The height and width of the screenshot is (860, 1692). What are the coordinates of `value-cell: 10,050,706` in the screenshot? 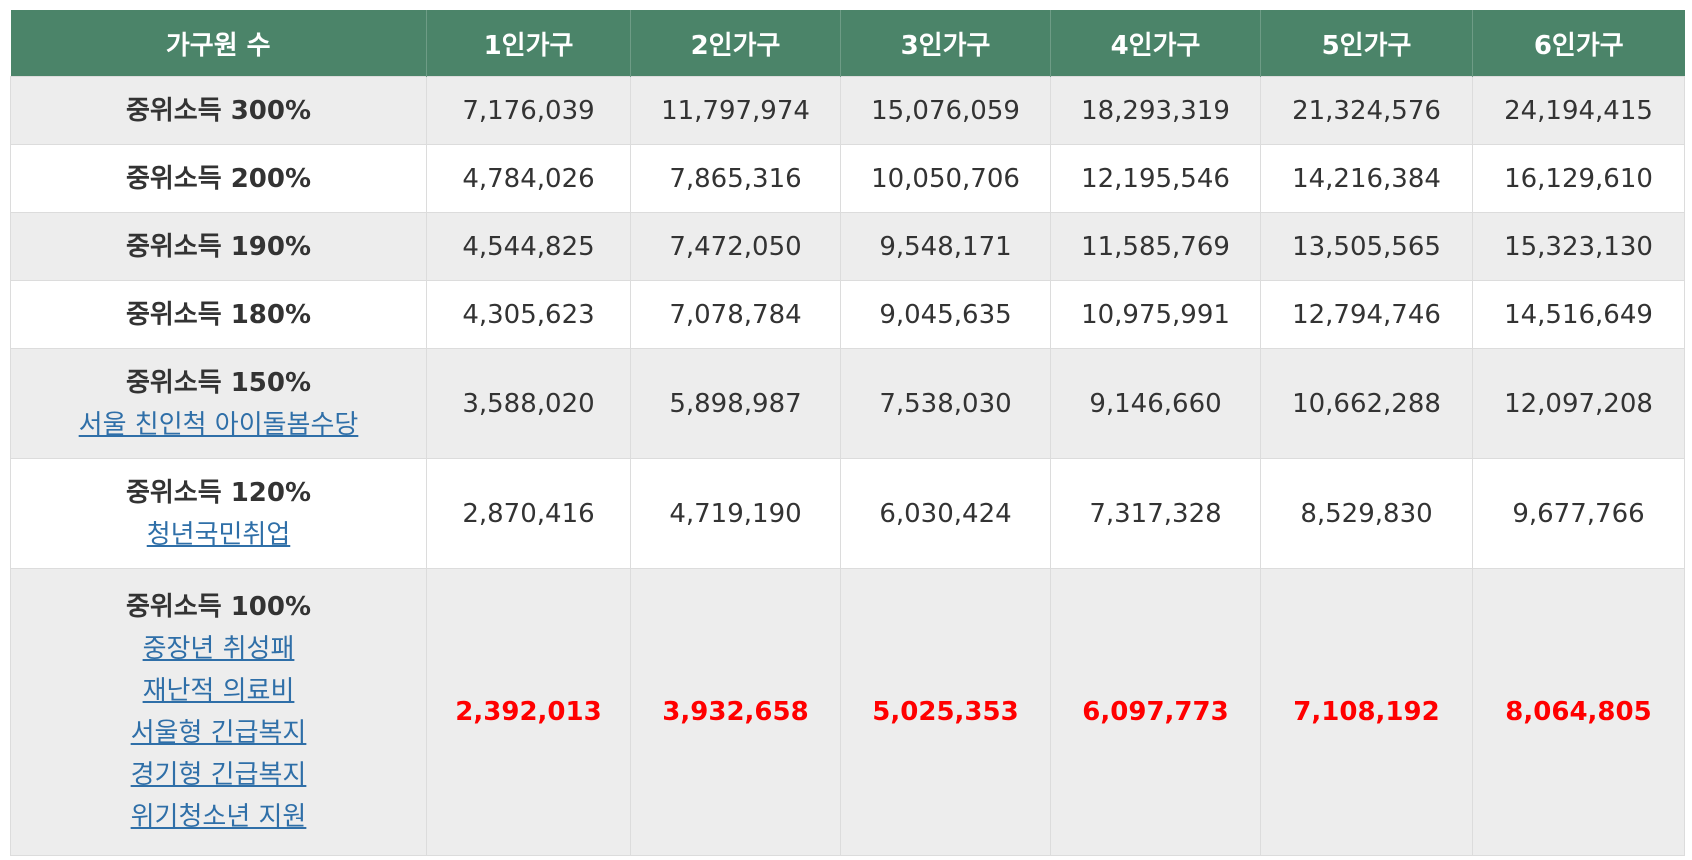 It's located at (945, 178).